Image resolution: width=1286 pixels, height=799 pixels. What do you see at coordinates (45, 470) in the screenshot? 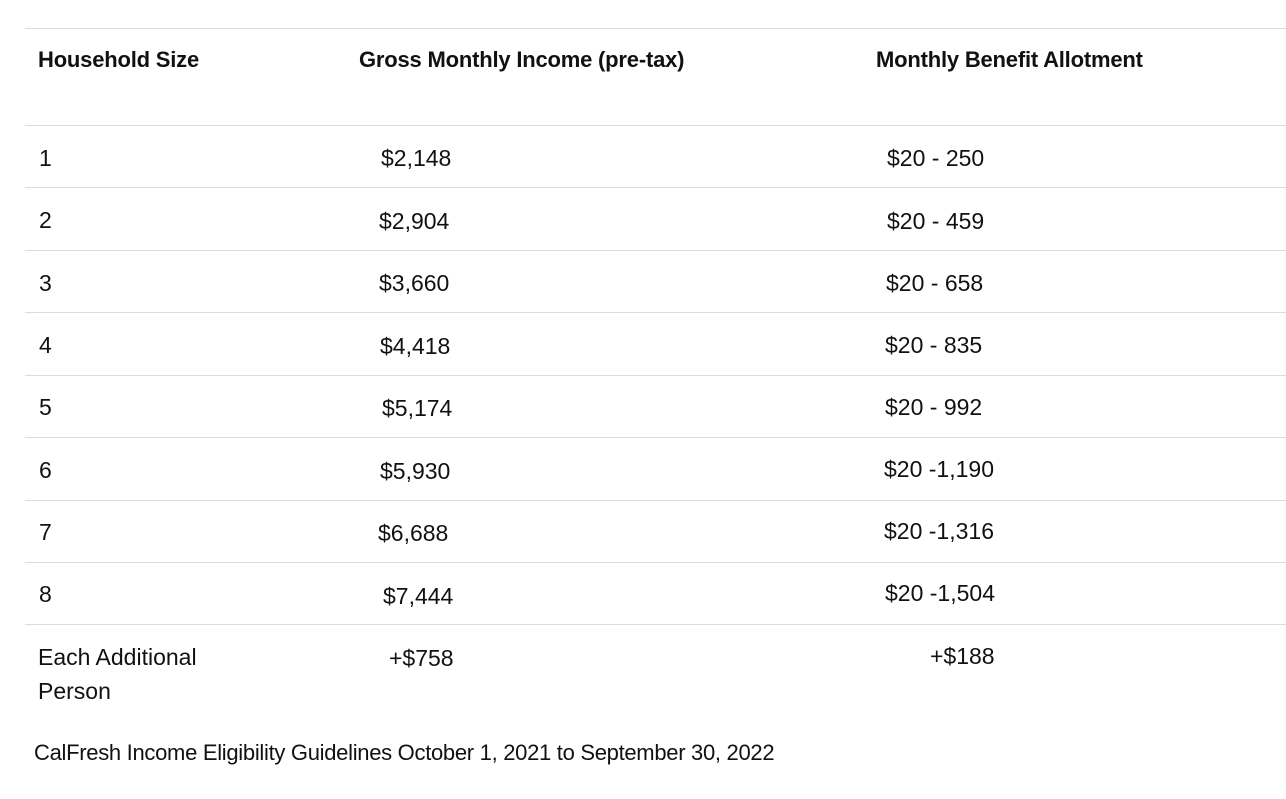
I see `row-6-size: 6` at bounding box center [45, 470].